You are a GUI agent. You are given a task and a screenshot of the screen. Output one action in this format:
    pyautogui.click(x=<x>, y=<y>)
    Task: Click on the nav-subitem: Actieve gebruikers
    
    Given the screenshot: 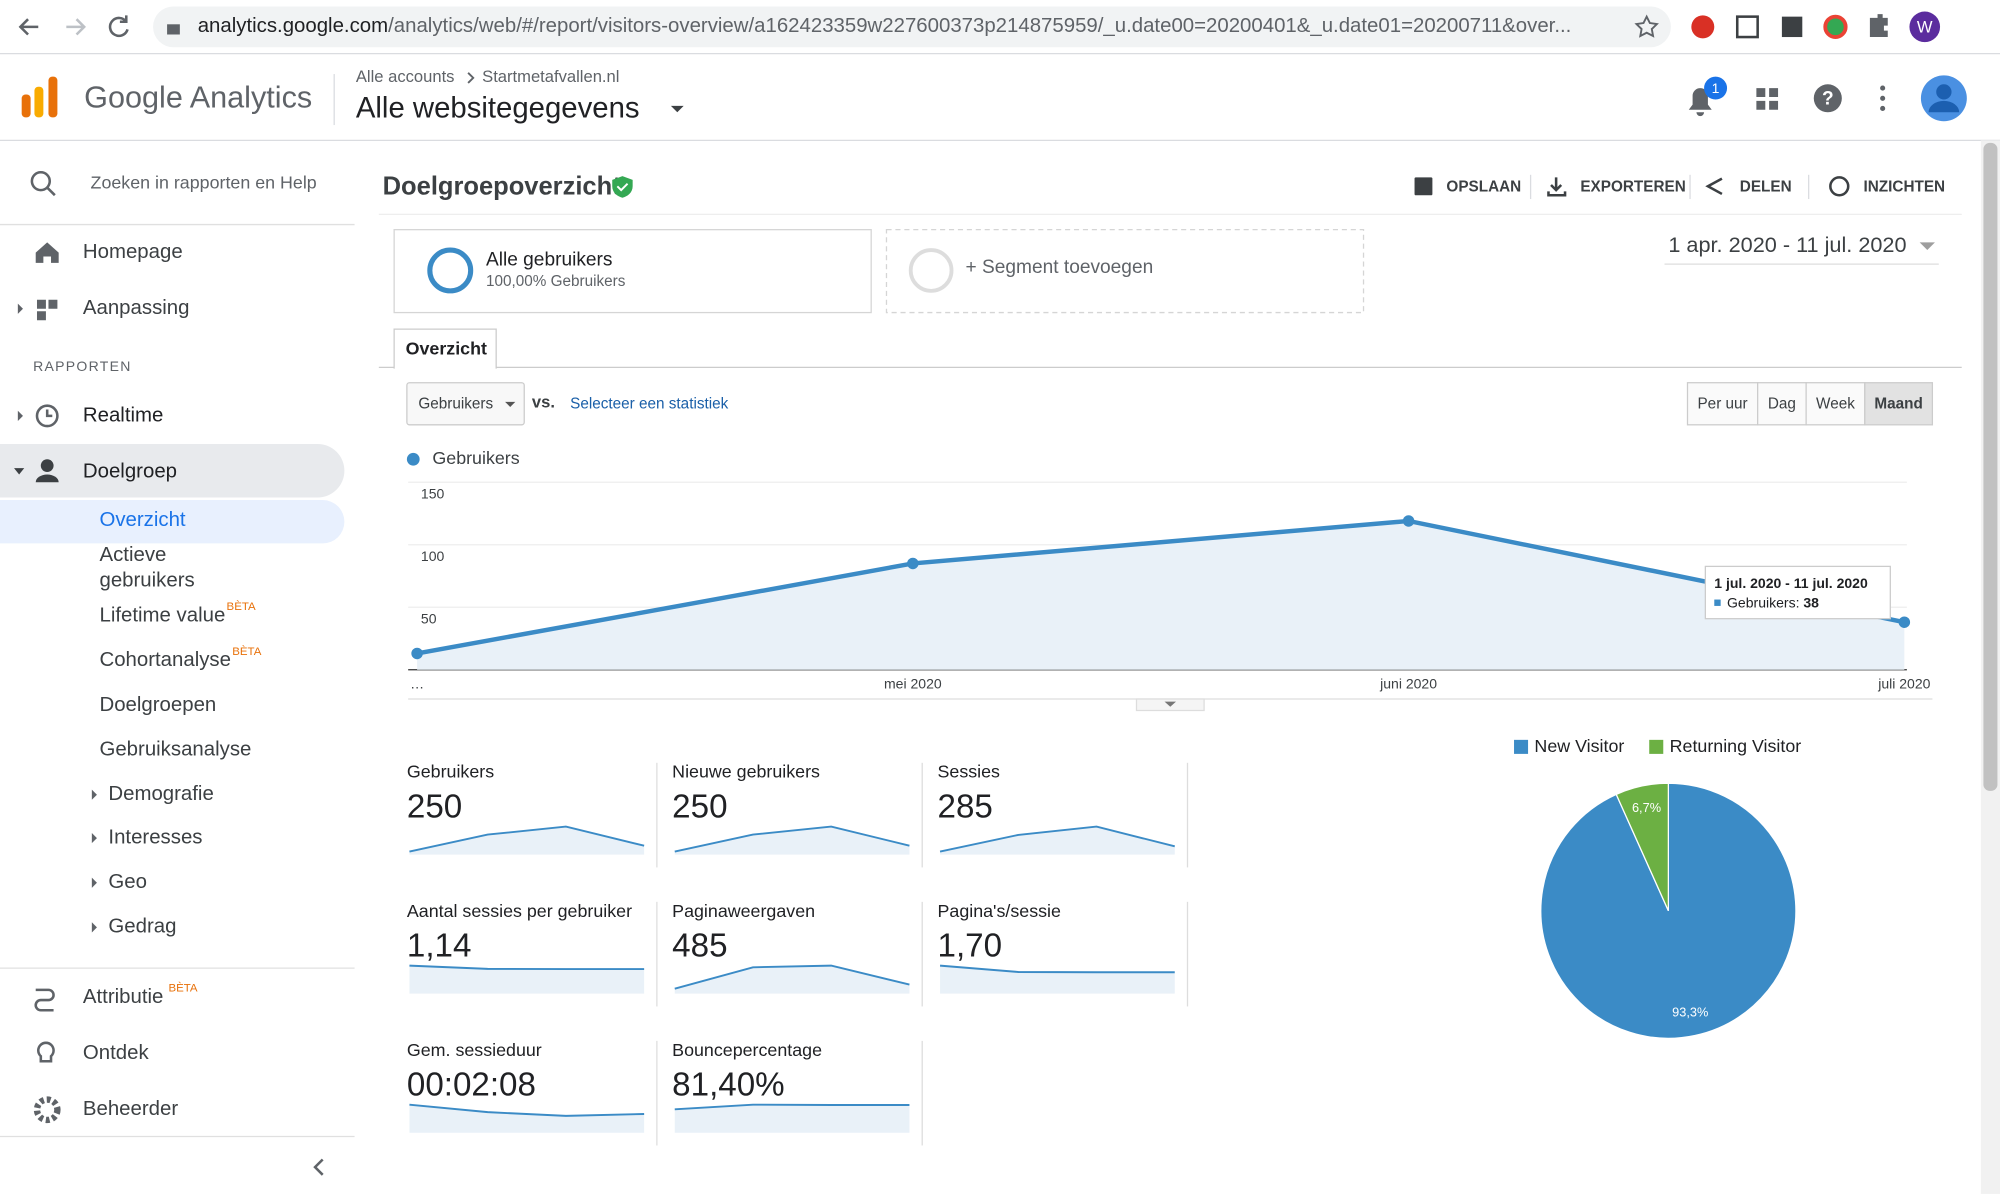 What is the action you would take?
    pyautogui.click(x=146, y=569)
    